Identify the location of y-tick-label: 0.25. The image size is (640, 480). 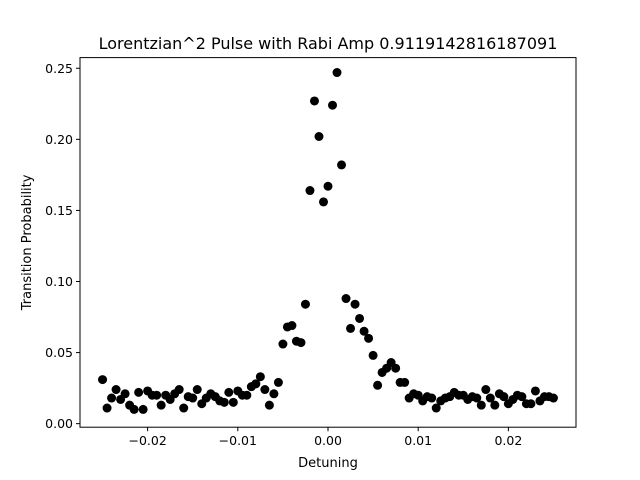
(59, 68).